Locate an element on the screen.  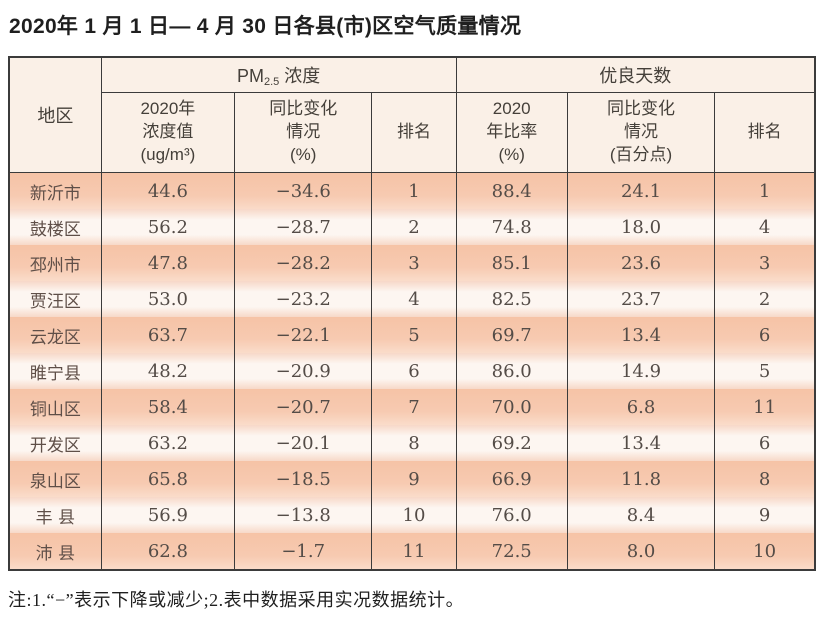
table-row: 贾汪区 53.0 −23.2 4 82.5 23.7 2 is located at coordinates (412, 299).